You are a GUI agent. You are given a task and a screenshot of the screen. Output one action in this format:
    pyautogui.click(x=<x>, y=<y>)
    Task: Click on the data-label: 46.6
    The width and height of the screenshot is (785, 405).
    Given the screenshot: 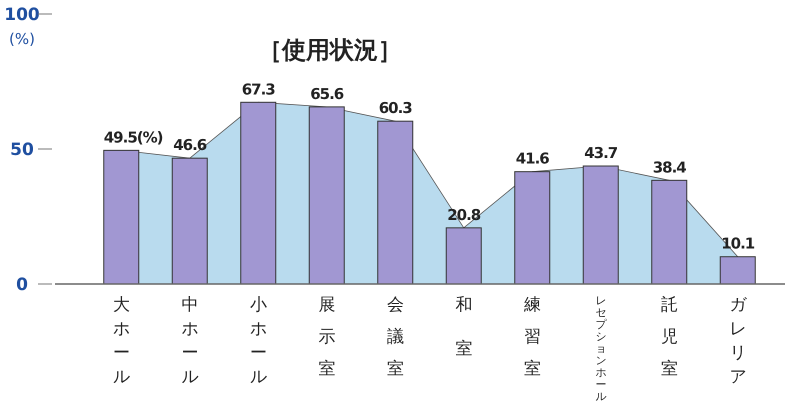 What is the action you would take?
    pyautogui.click(x=190, y=145)
    